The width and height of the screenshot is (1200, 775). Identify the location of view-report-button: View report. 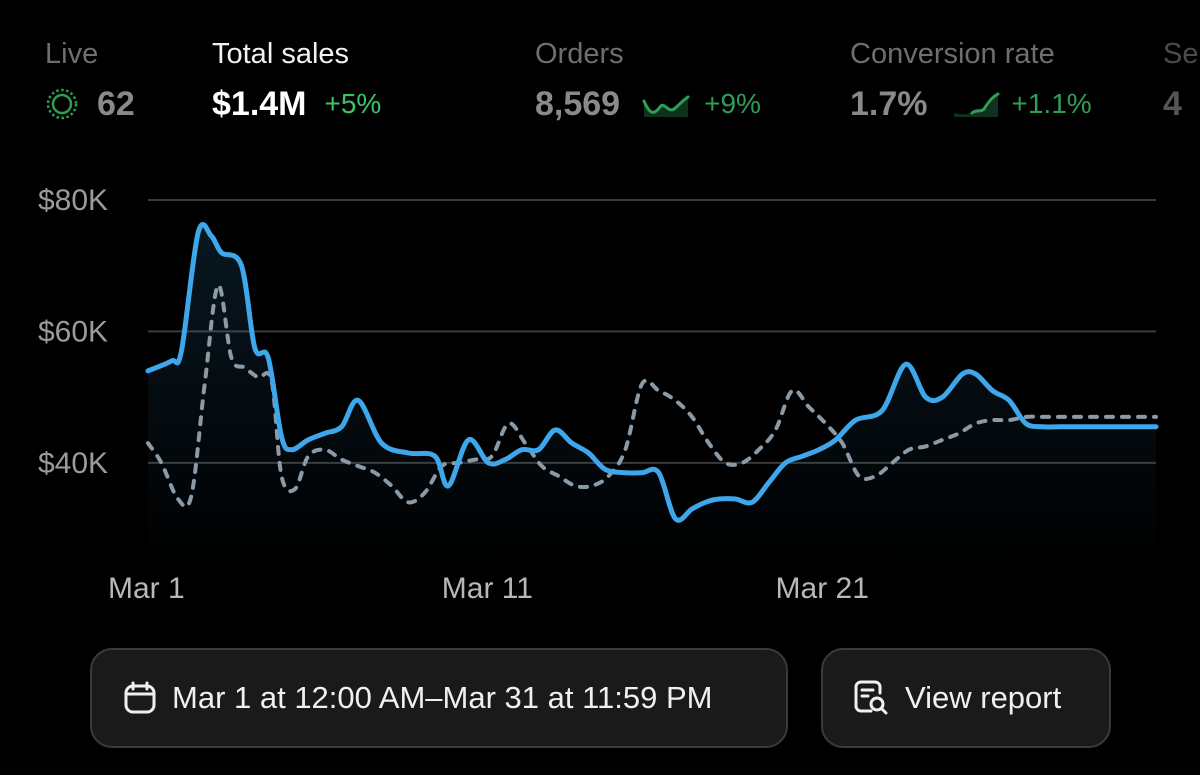
(966, 698).